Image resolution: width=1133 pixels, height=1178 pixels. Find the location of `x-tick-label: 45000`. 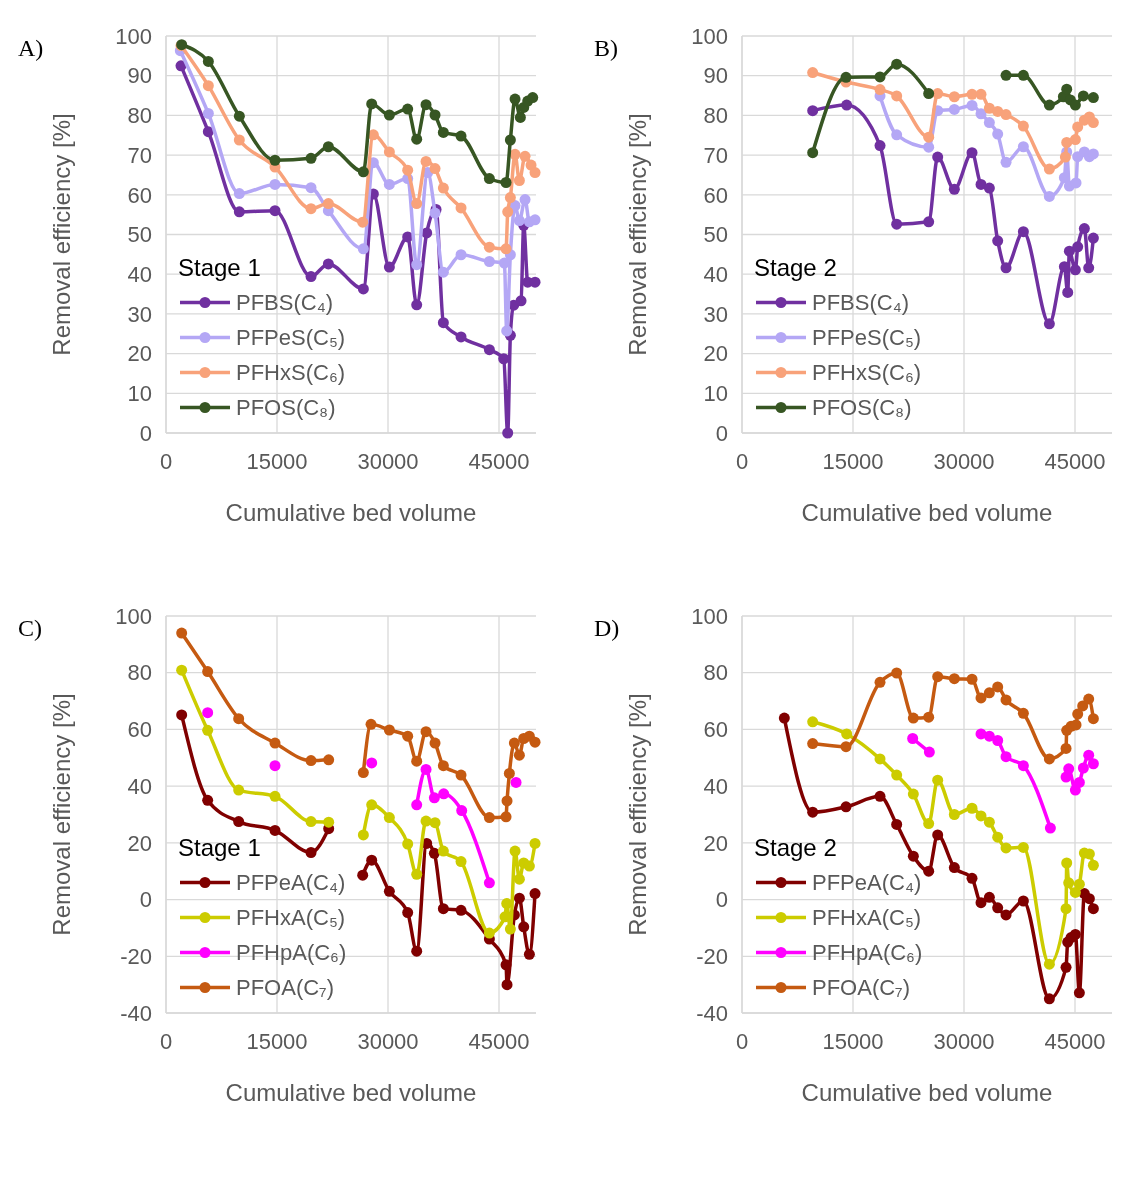

x-tick-label: 45000 is located at coordinates (1075, 461).